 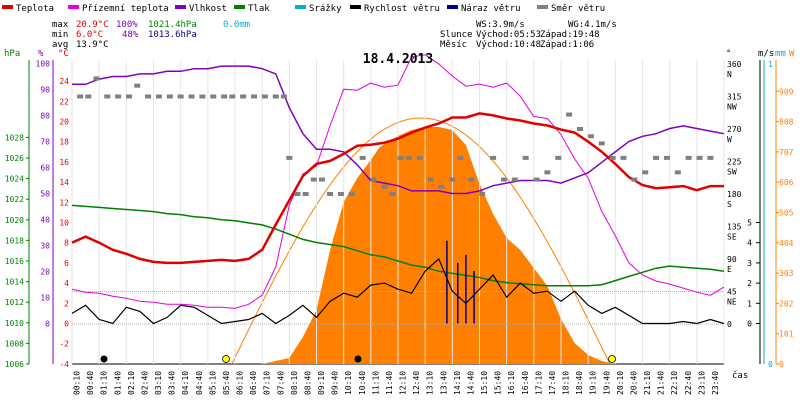 What do you see at coordinates (430, 383) in the screenshot?
I see `x-tick-label: 13:10` at bounding box center [430, 383].